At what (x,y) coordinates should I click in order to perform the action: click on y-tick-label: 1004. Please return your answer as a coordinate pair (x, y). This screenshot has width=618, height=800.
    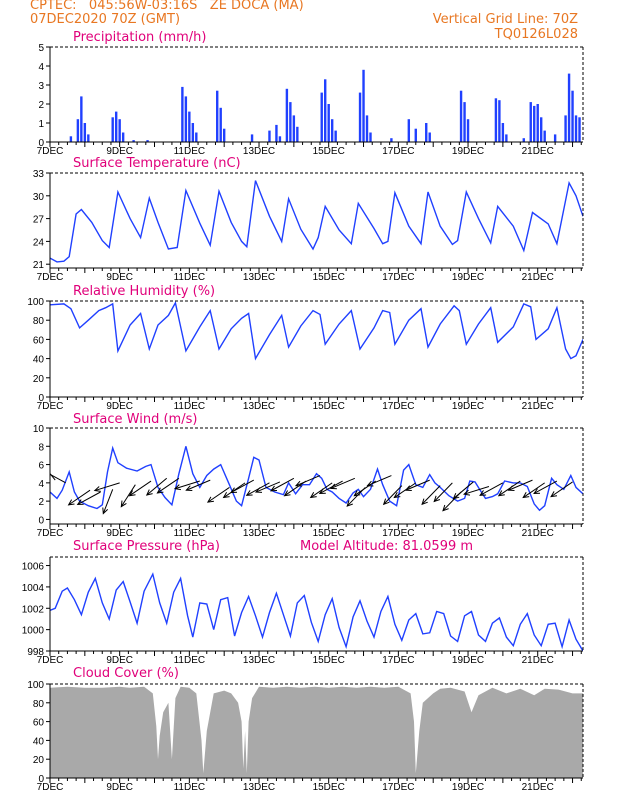
    Looking at the image, I should click on (33, 588).